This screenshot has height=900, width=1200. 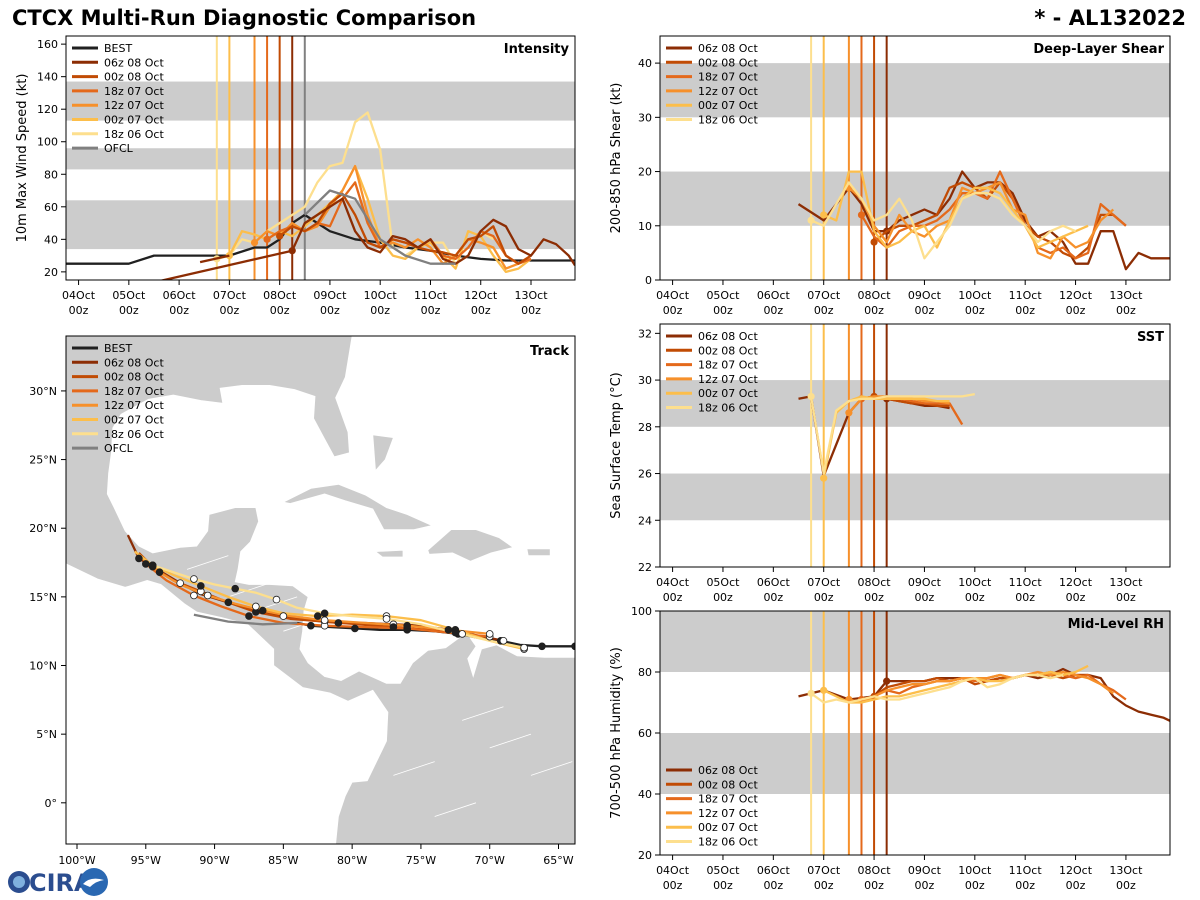 What do you see at coordinates (892, 433) in the screenshot?
I see `series-line-18z-06-oct` at bounding box center [892, 433].